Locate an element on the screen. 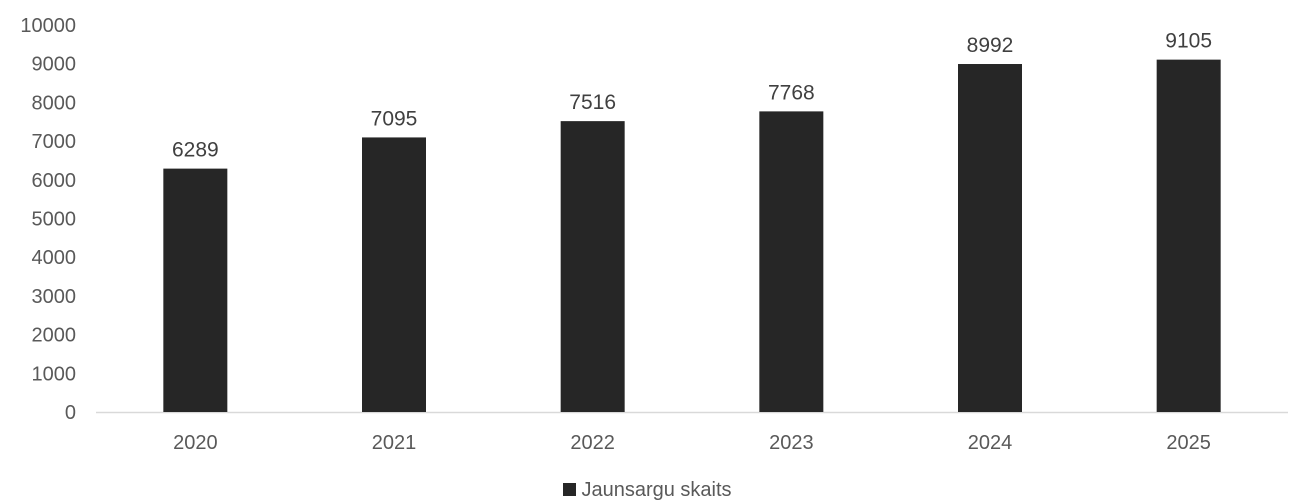  legend-label: Jaunsargu skaits is located at coordinates (656, 490).